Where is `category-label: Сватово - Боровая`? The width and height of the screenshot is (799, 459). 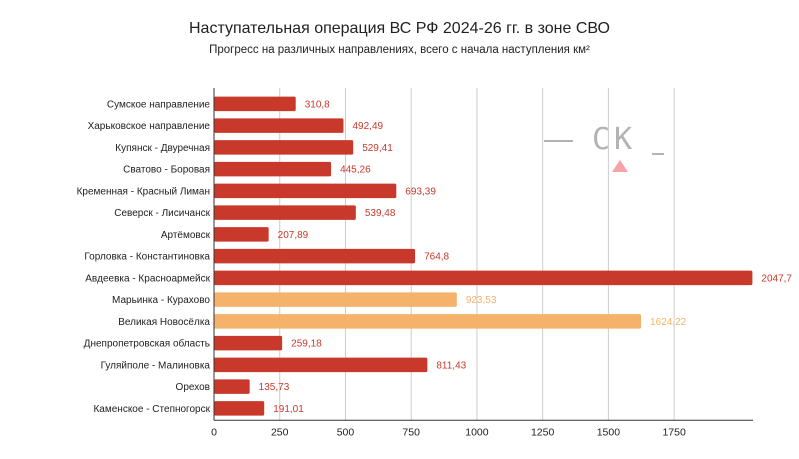
category-label: Сватово - Боровая is located at coordinates (166, 170).